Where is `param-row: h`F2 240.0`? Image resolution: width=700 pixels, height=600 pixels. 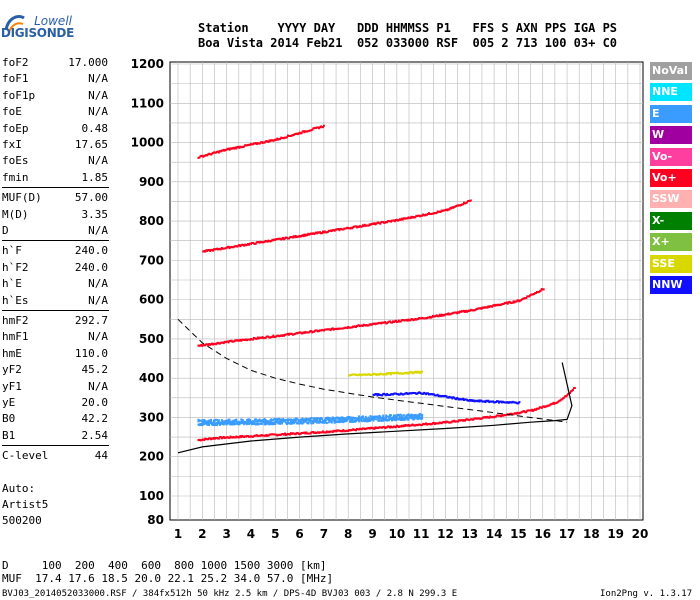 param-row: h`F2 240.0 is located at coordinates (55, 269).